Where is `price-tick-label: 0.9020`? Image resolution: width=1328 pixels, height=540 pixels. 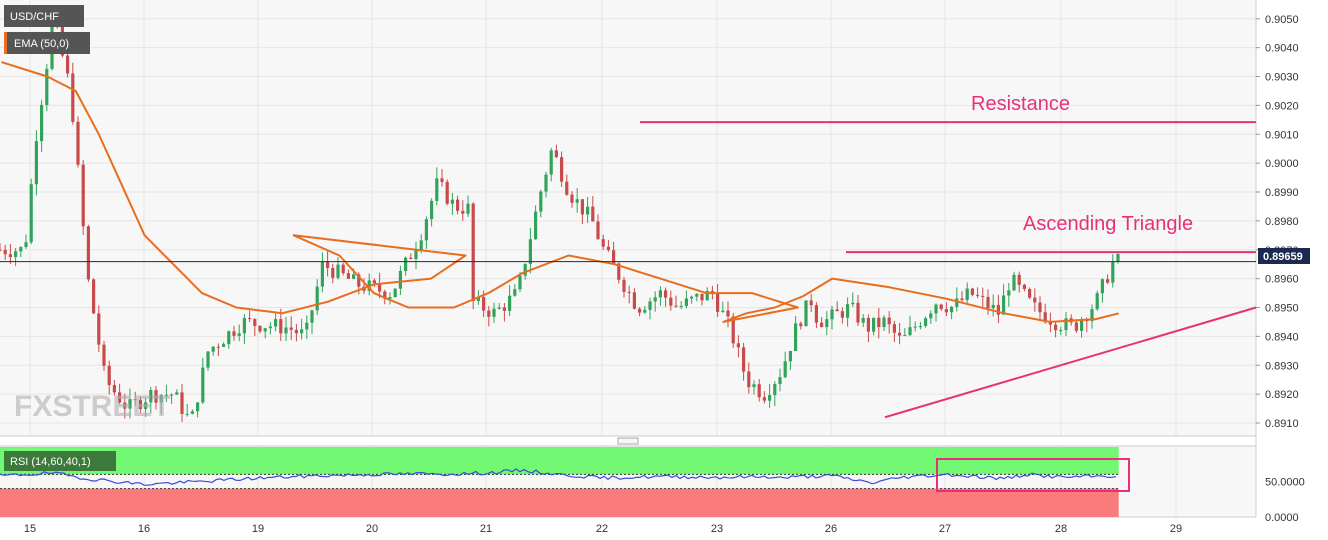
price-tick-label: 0.9020 is located at coordinates (1282, 106).